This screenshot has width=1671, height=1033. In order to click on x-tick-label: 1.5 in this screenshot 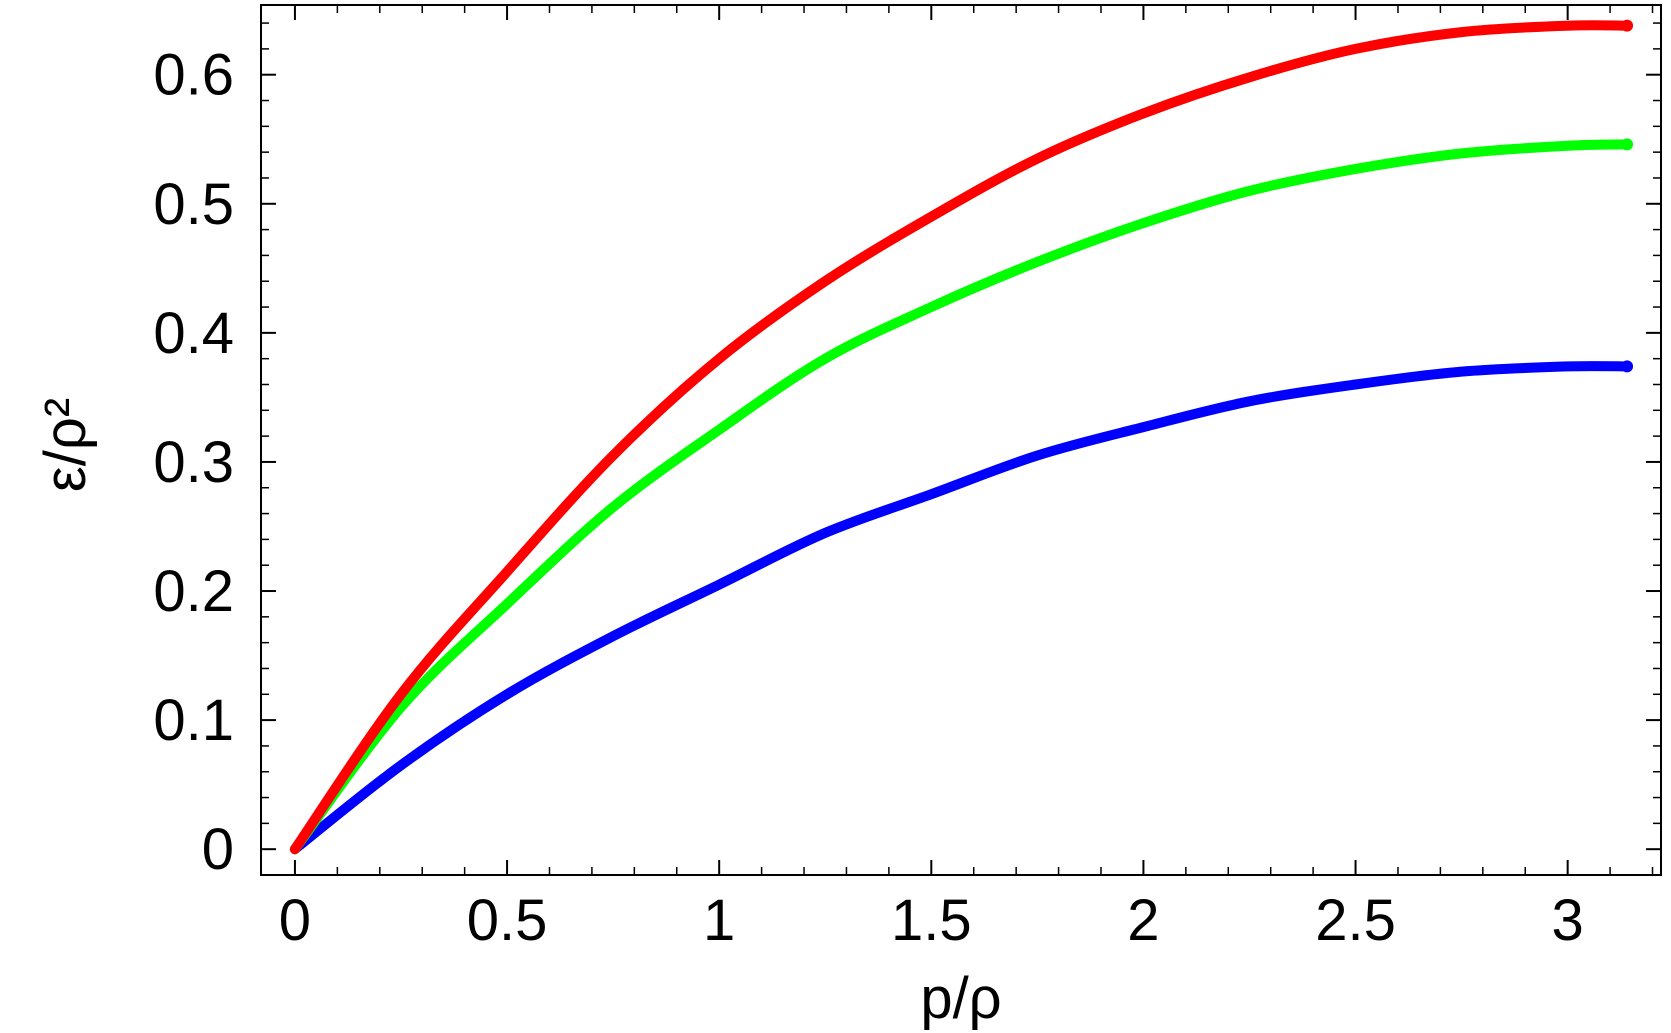, I will do `click(931, 920)`.